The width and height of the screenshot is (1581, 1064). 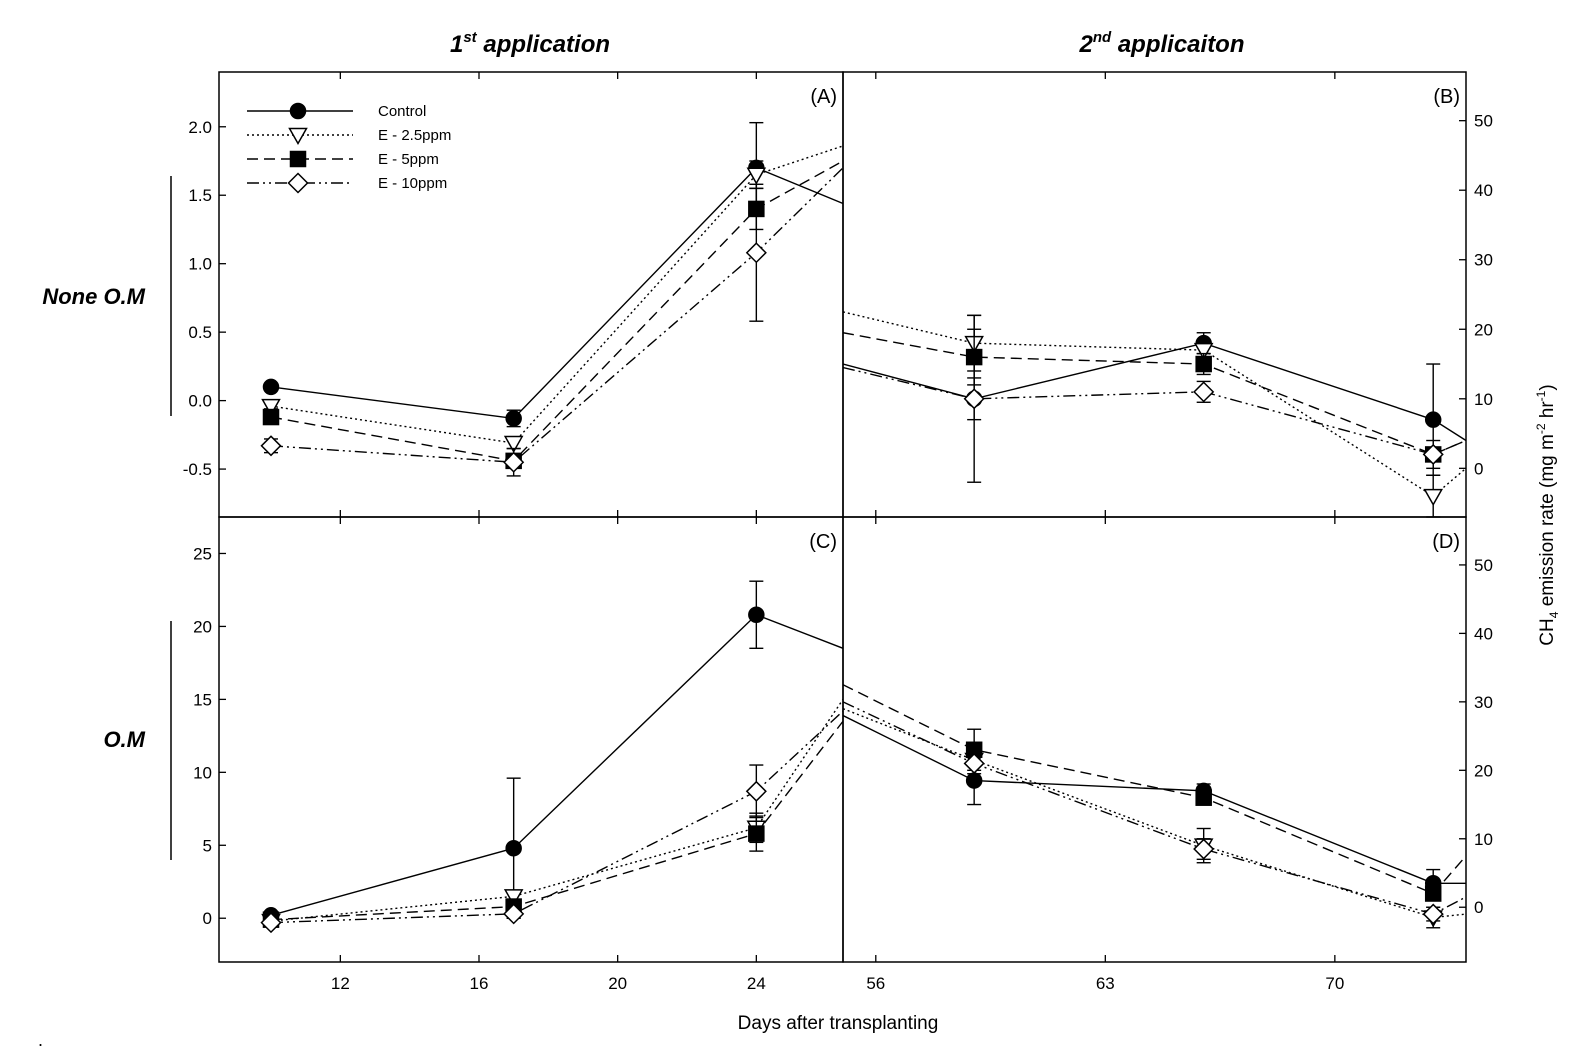 What do you see at coordinates (340, 983) in the screenshot?
I see `x-tick-label: 12` at bounding box center [340, 983].